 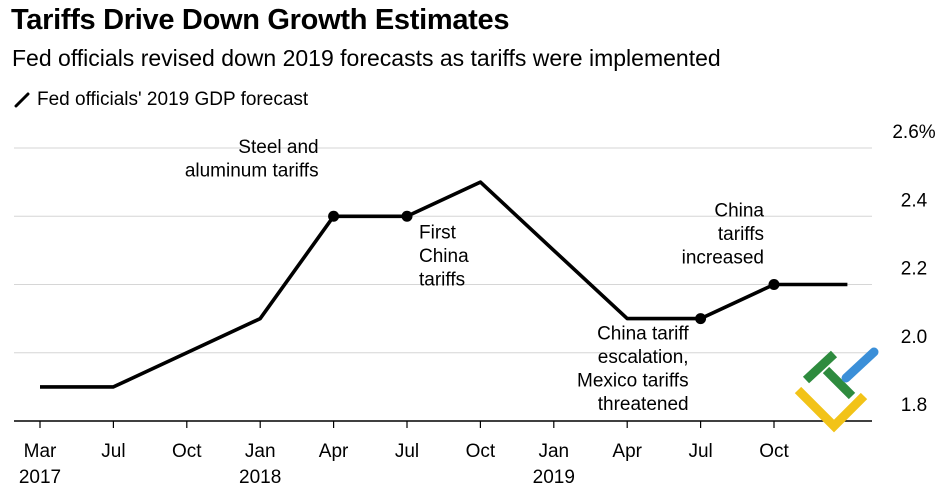 I want to click on annotation-label: First, so click(x=438, y=232).